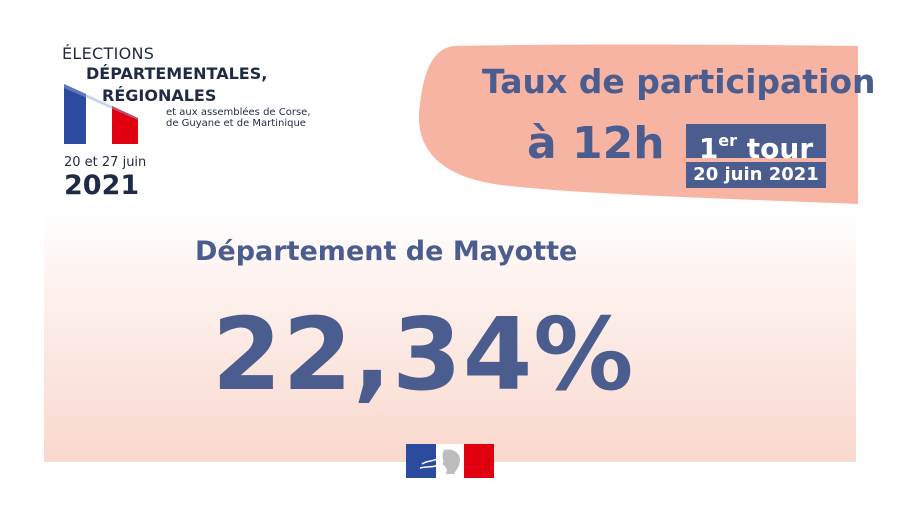 This screenshot has height=506, width=900. I want to click on tour-suffix: er, so click(728, 140).